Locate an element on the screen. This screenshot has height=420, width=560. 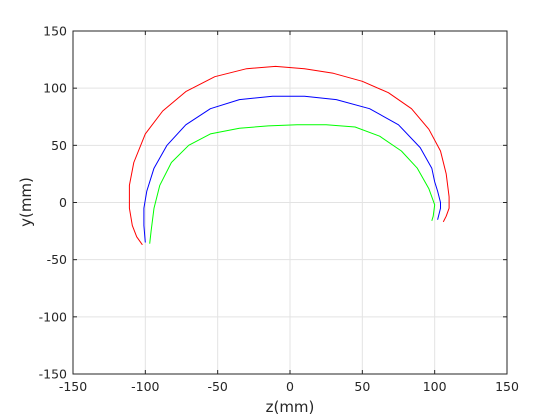
x-tick-label: -50 is located at coordinates (217, 386).